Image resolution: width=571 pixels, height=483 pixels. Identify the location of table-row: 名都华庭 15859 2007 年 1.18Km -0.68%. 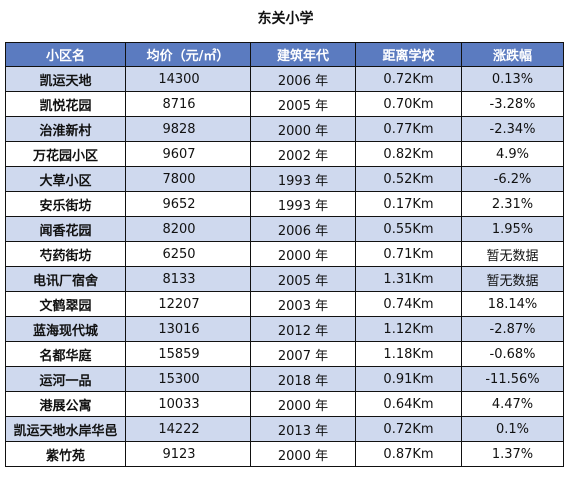
(284, 354).